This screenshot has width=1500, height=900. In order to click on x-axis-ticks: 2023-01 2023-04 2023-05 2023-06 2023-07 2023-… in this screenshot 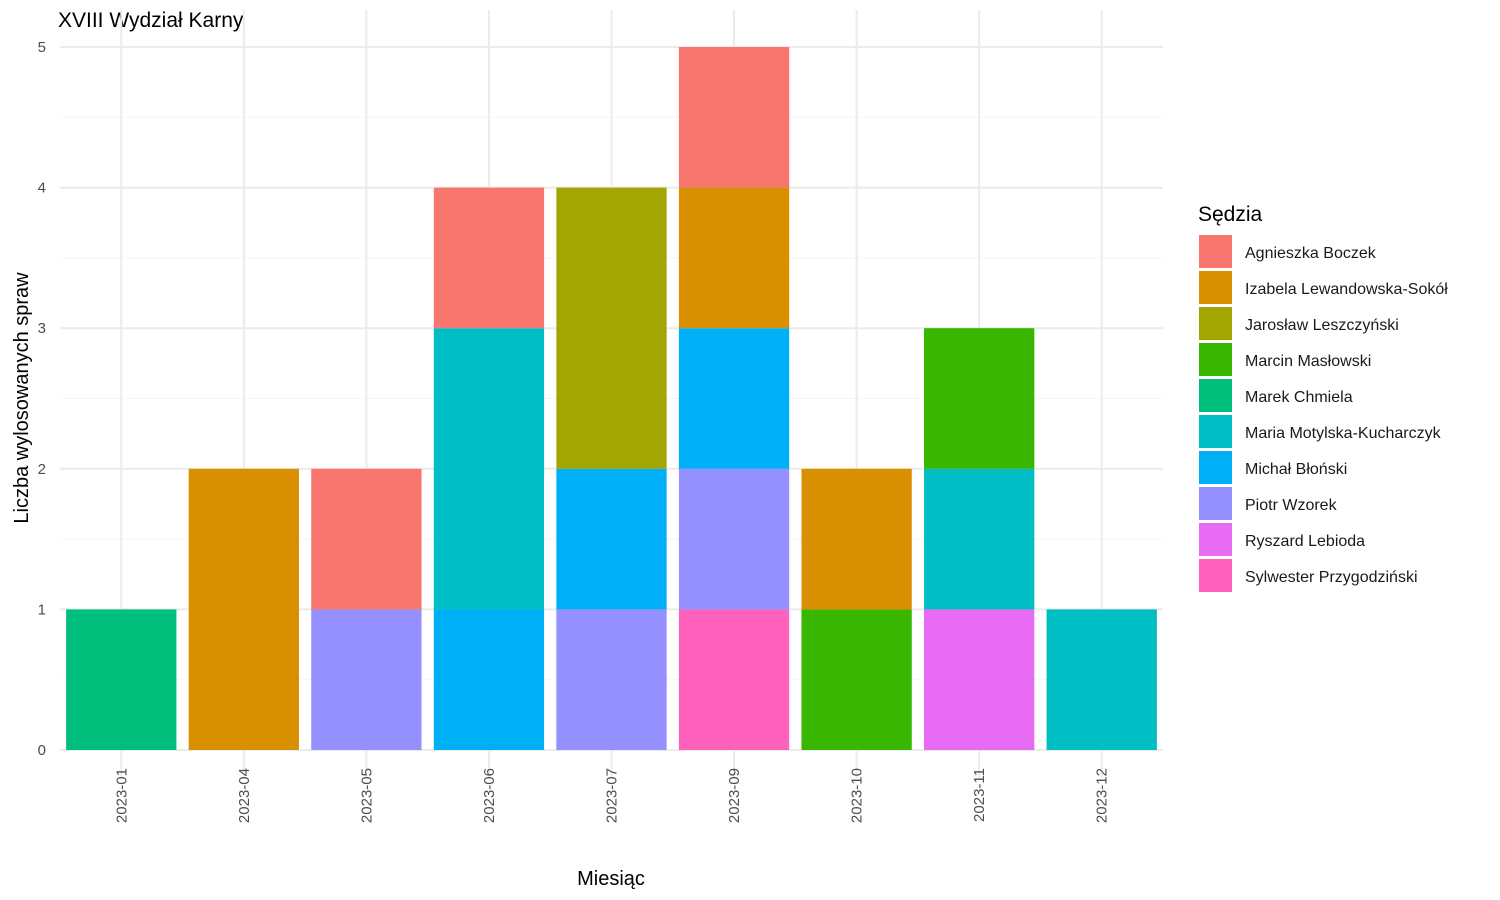, I will do `click(611, 795)`.